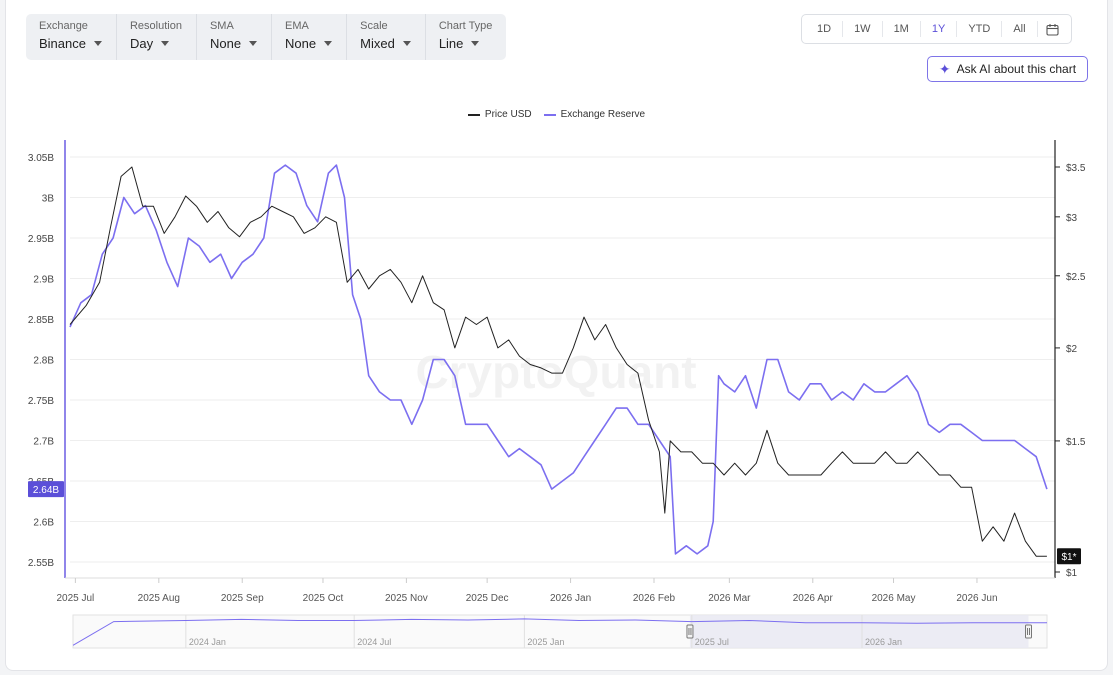 Image resolution: width=1113 pixels, height=675 pixels. What do you see at coordinates (465, 26) in the screenshot?
I see `selector-label: Chart Type` at bounding box center [465, 26].